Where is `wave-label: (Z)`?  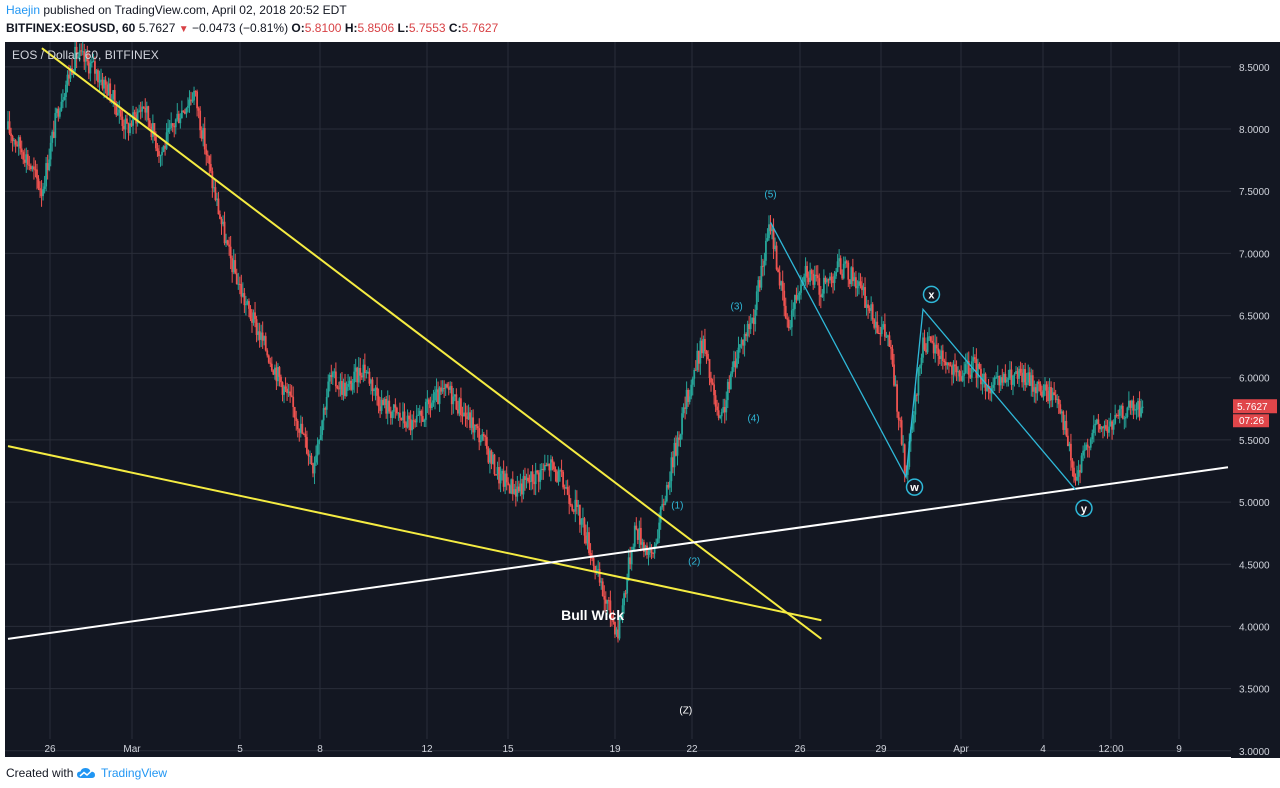 wave-label: (Z) is located at coordinates (685, 710).